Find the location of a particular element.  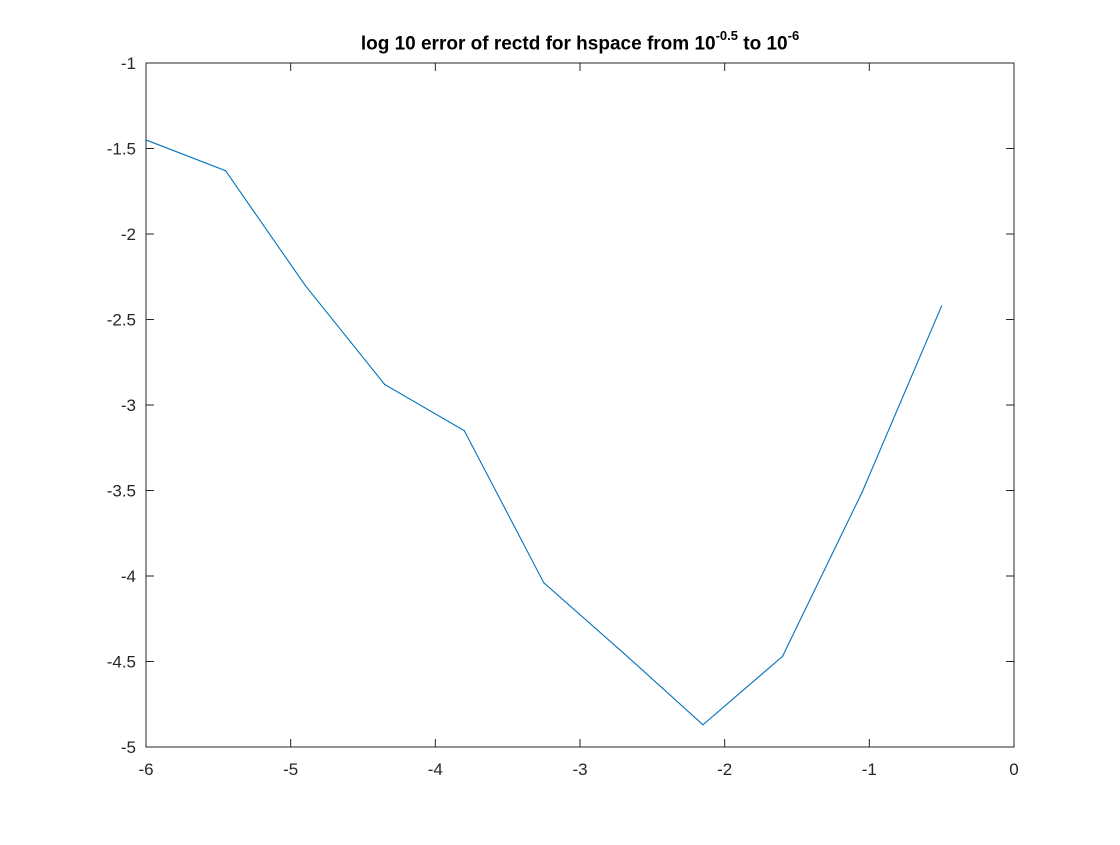

y-tick-label: -2 is located at coordinates (128, 234).